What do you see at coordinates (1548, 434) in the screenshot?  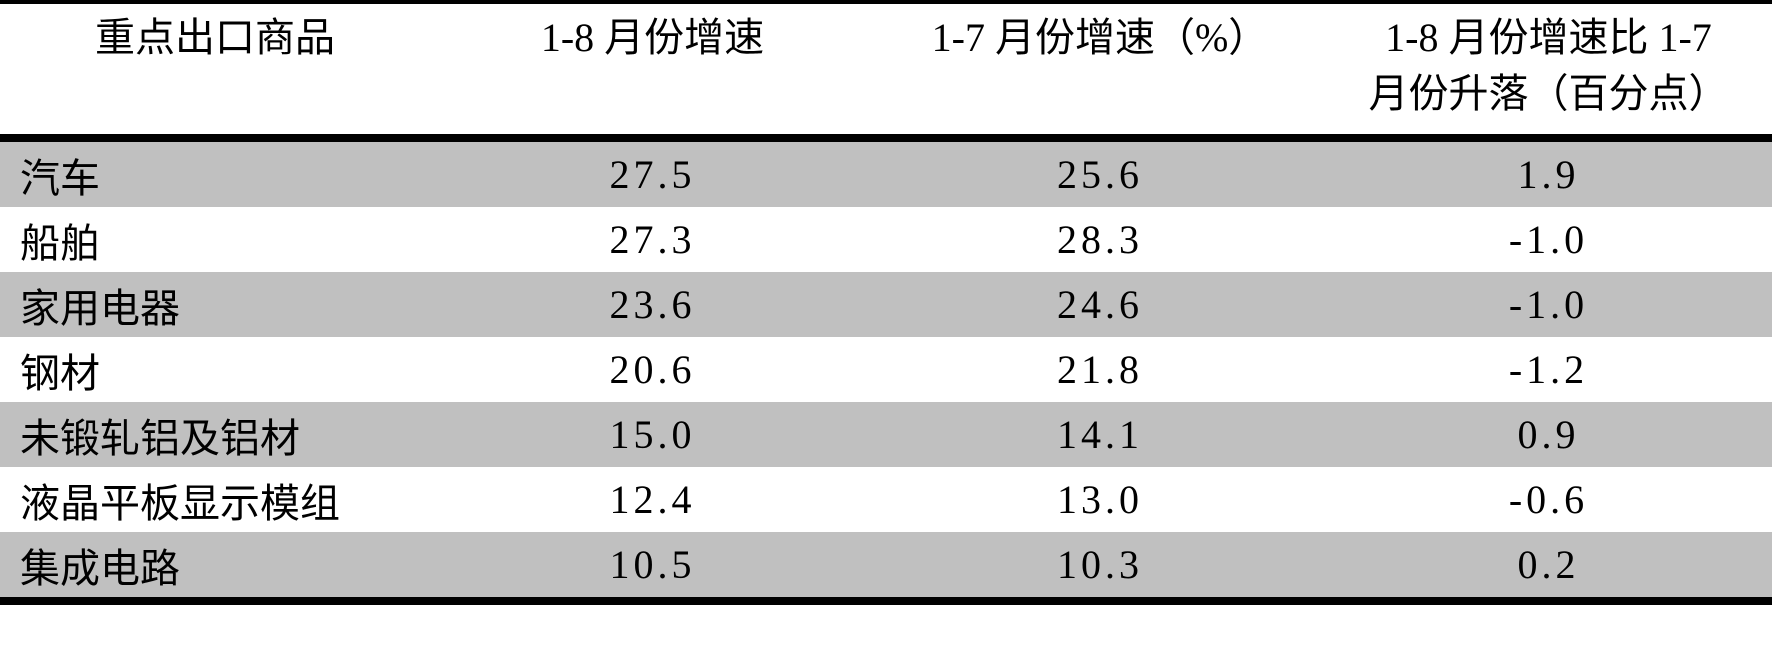 I see `change-value: 0.9` at bounding box center [1548, 434].